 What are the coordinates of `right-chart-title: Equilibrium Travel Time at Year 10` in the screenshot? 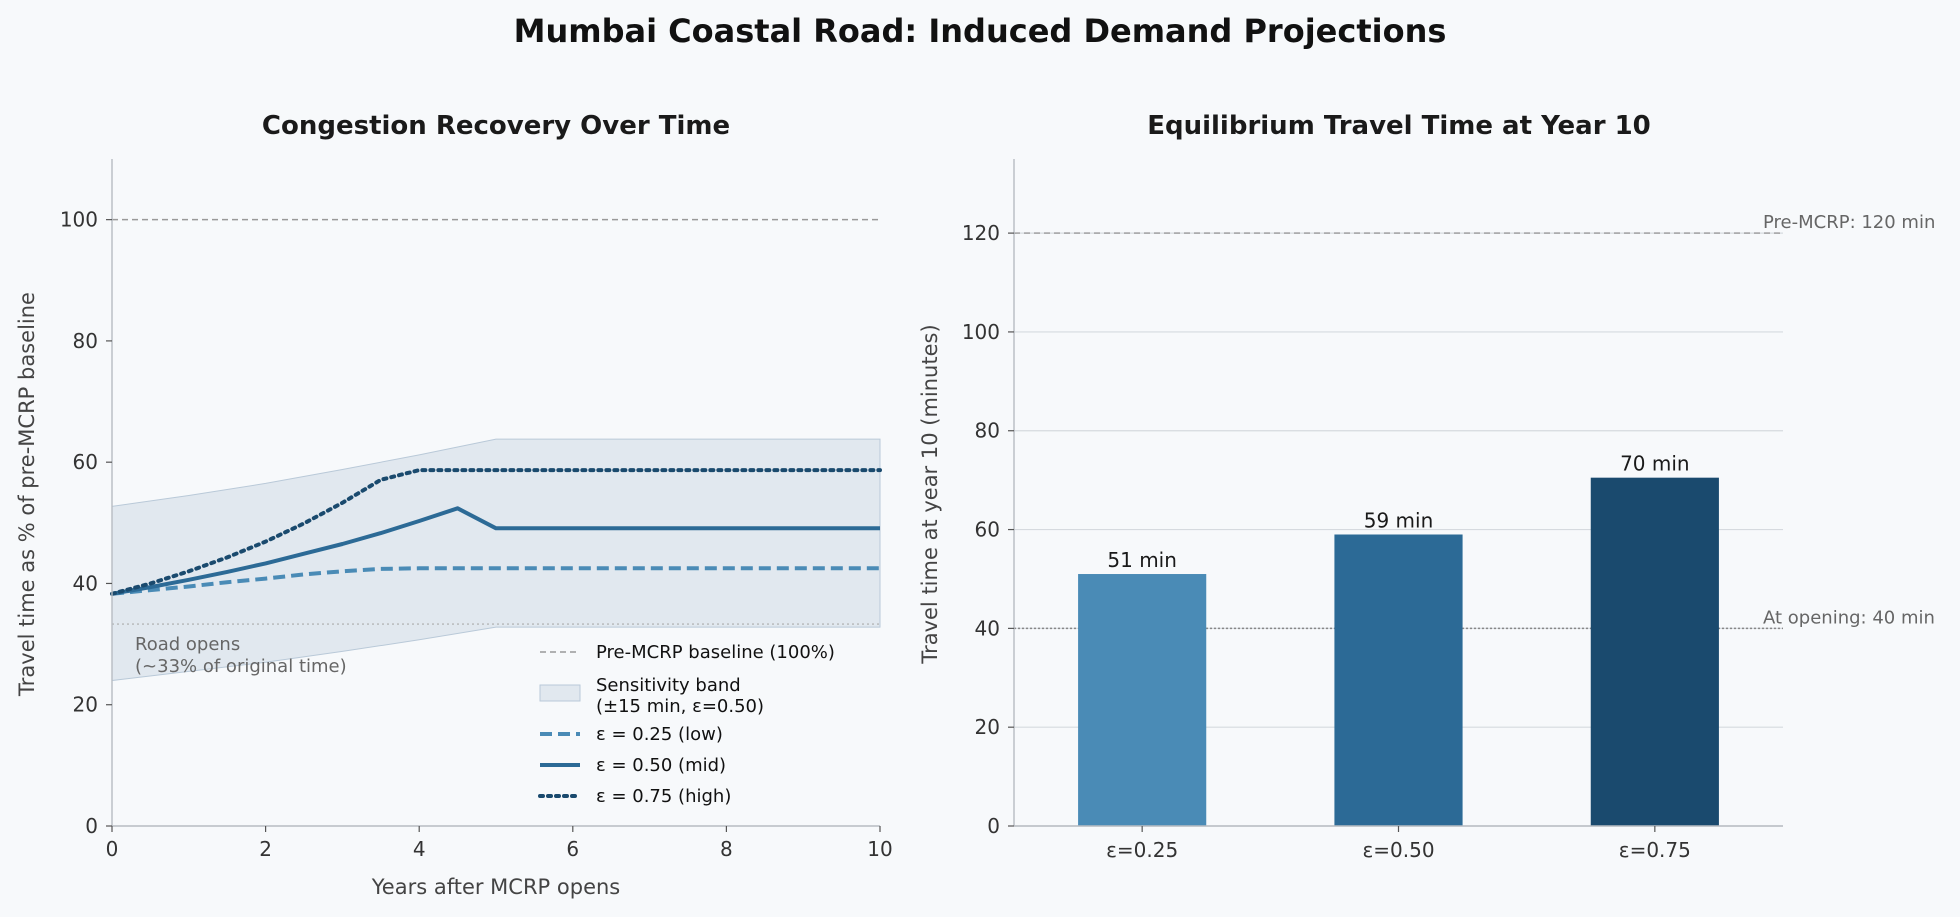 It's located at (1399, 126).